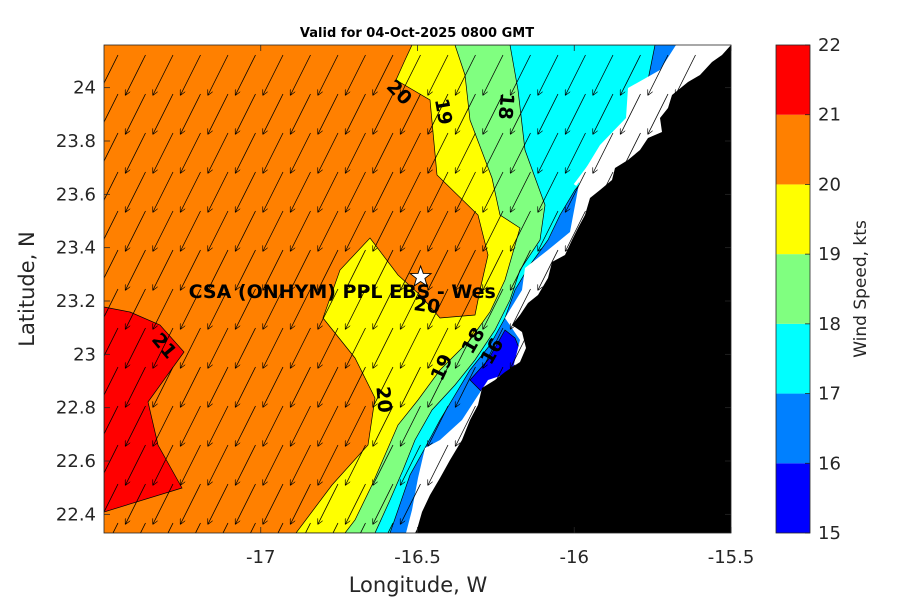 The image size is (900, 600). Describe the element at coordinates (829, 184) in the screenshot. I see `colorbar-tick-label: 20` at that location.